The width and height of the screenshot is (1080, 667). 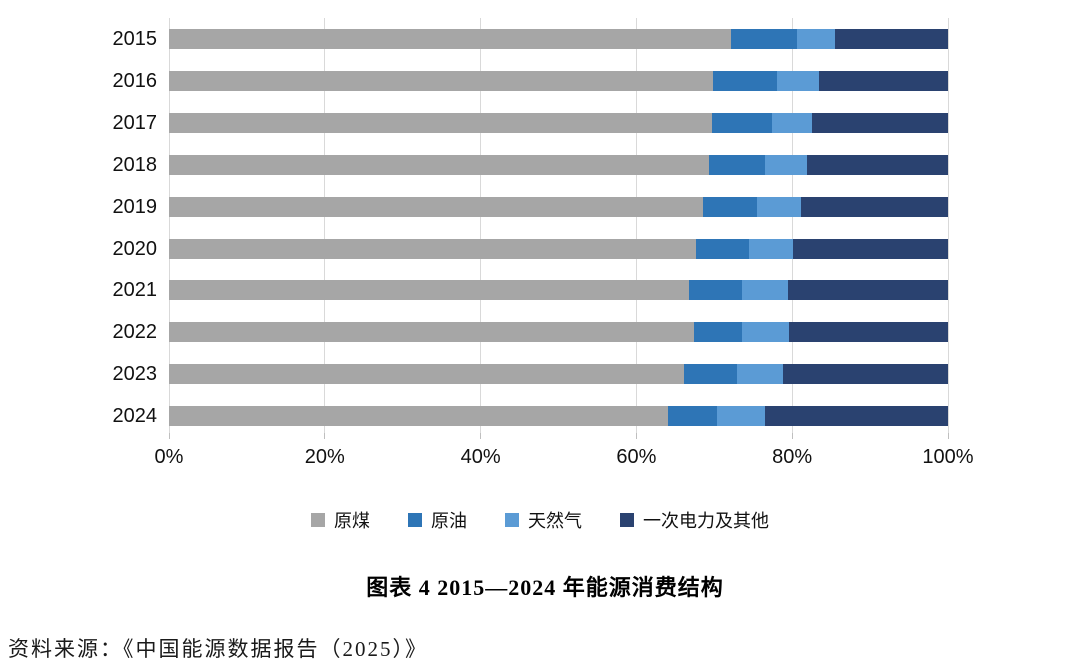 I want to click on year-label-2020: 2020, so click(x=135, y=248).